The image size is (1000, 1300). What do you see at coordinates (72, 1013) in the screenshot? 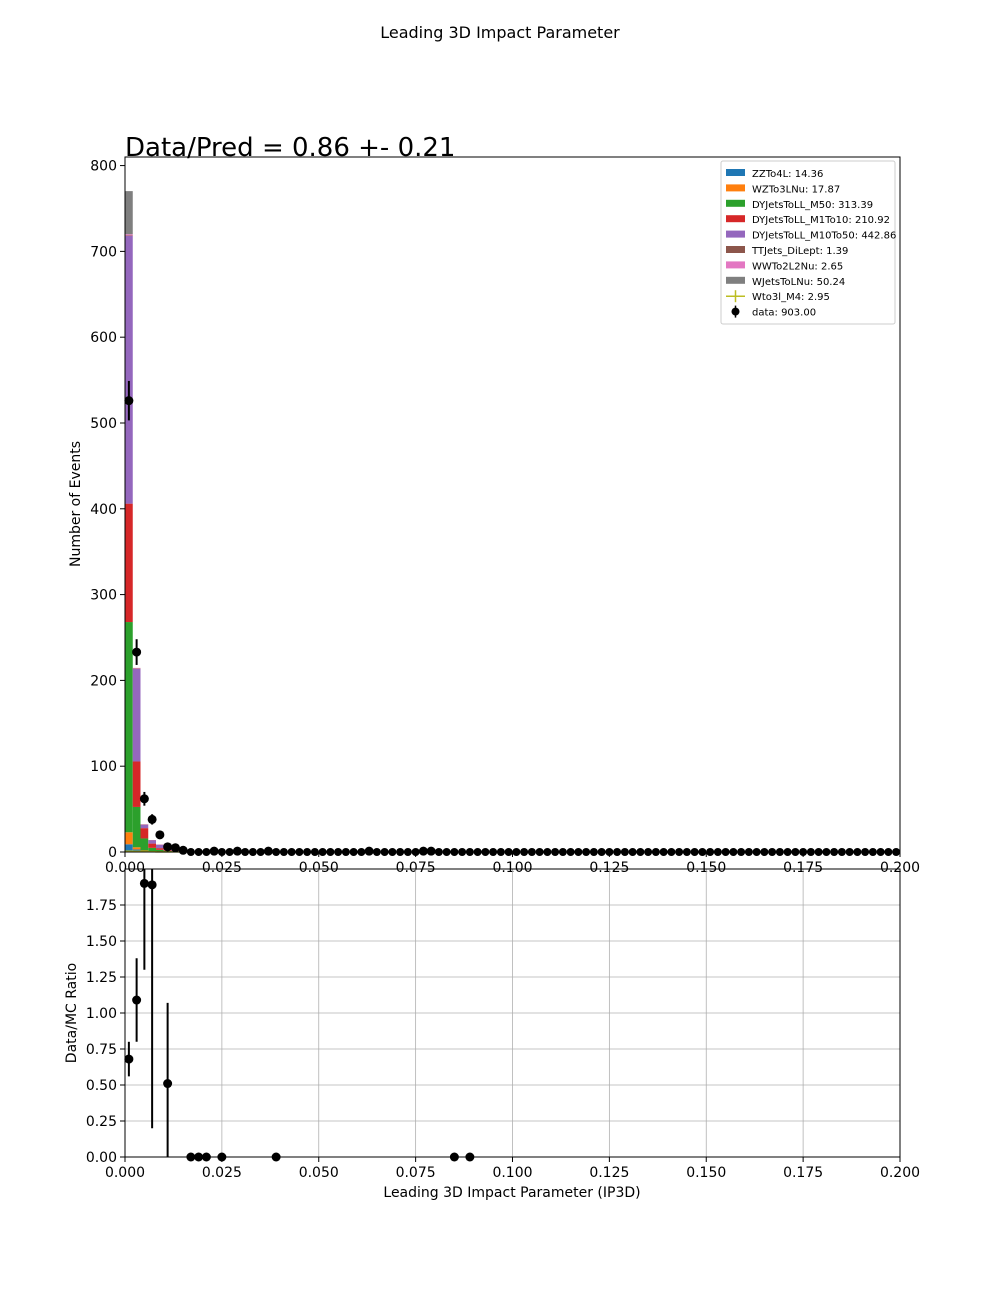
I see `ratio-y-axis-label: Data/MC Ratio` at bounding box center [72, 1013].